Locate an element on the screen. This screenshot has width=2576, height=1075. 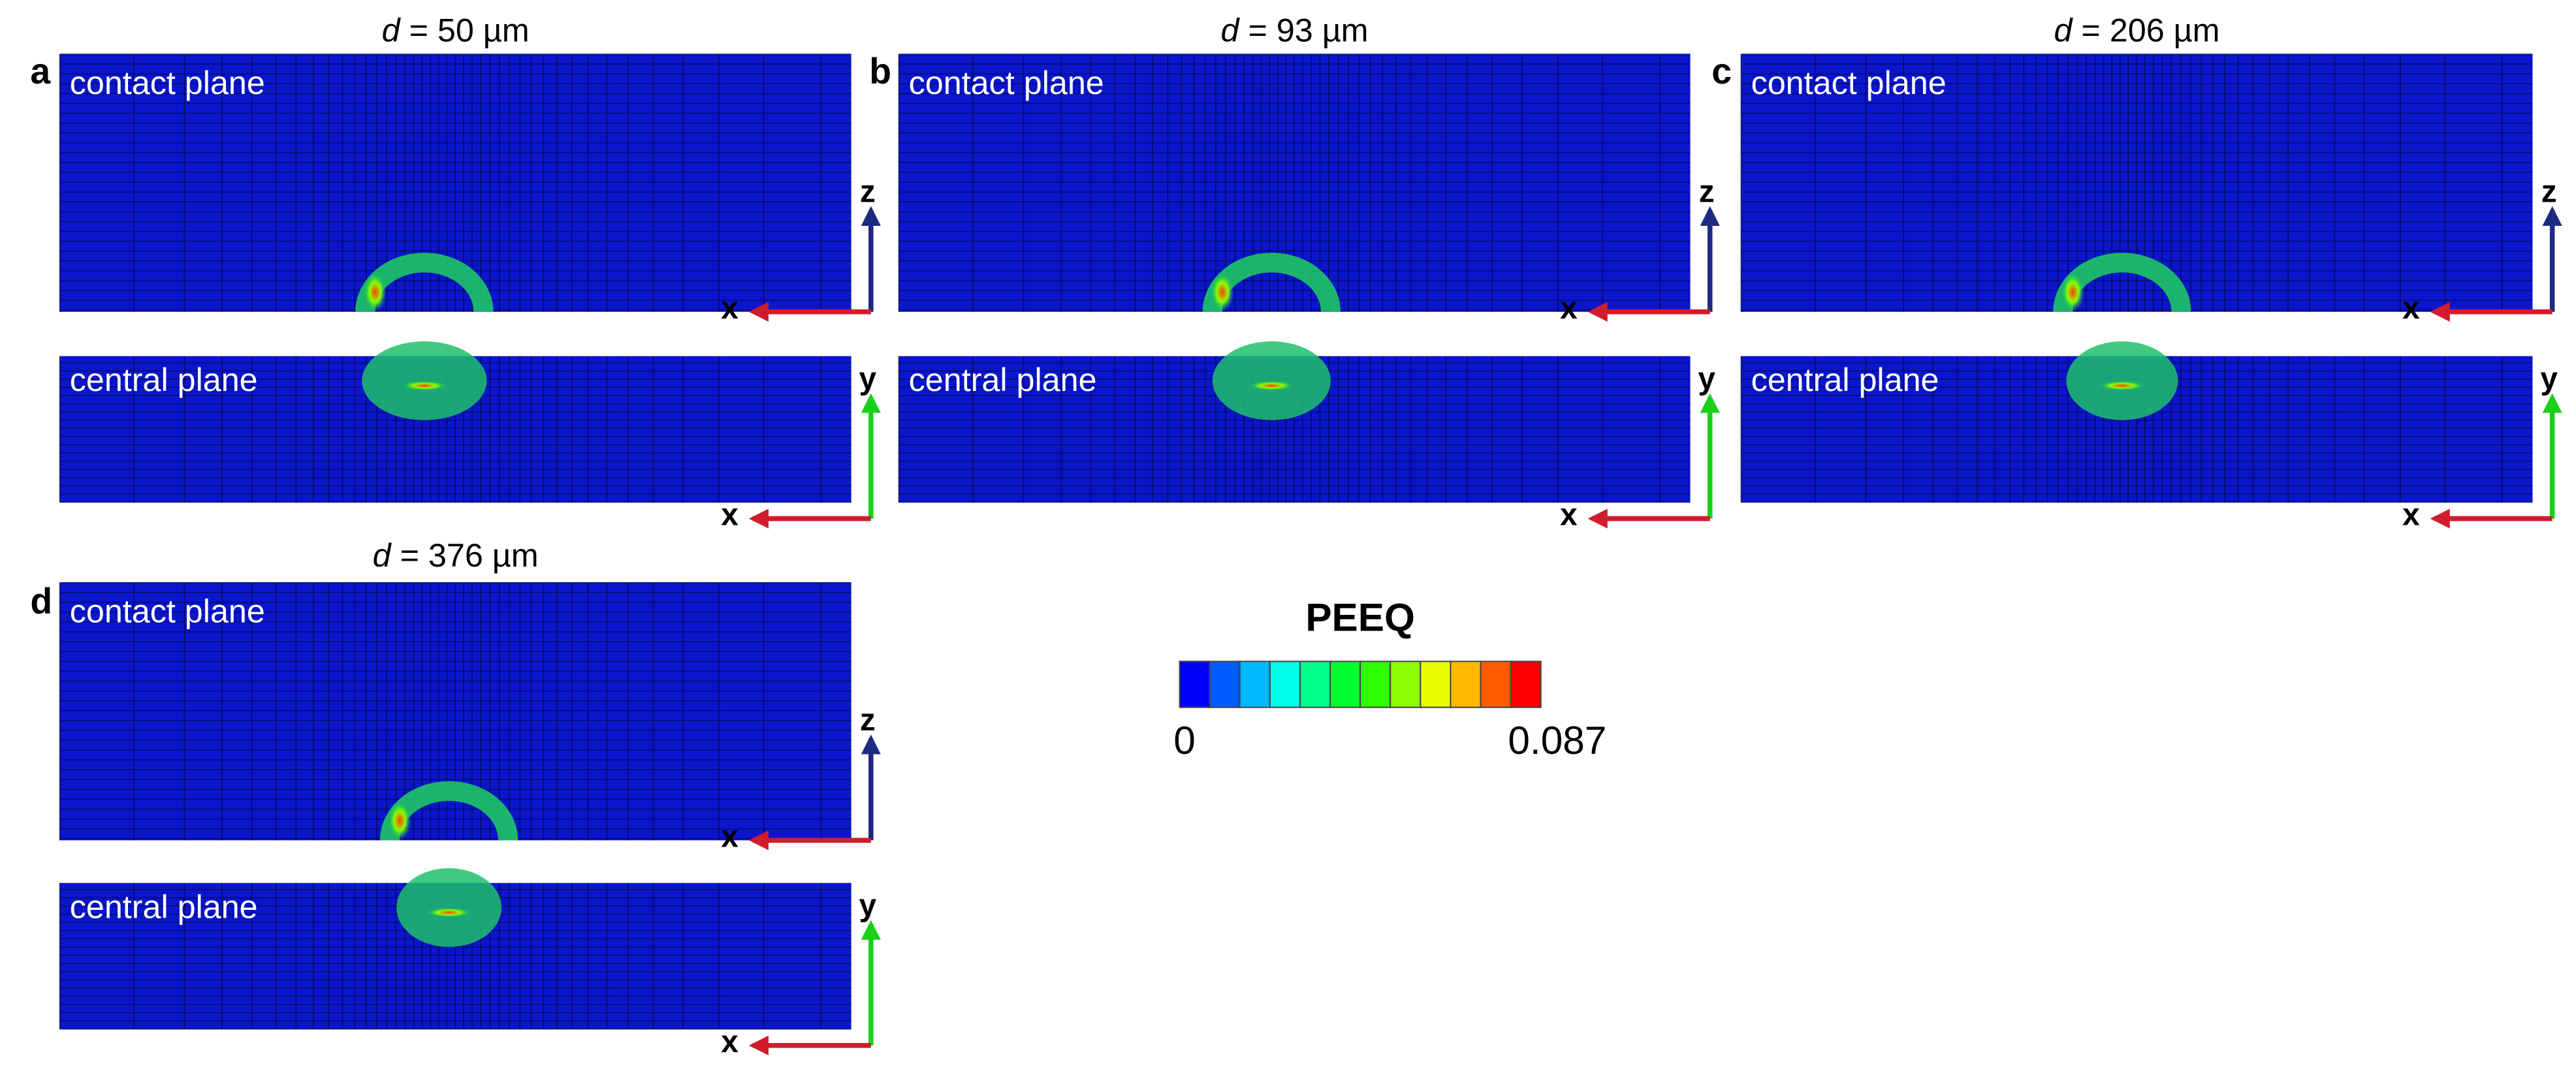
title-text: = 206 µm is located at coordinates (2146, 30).